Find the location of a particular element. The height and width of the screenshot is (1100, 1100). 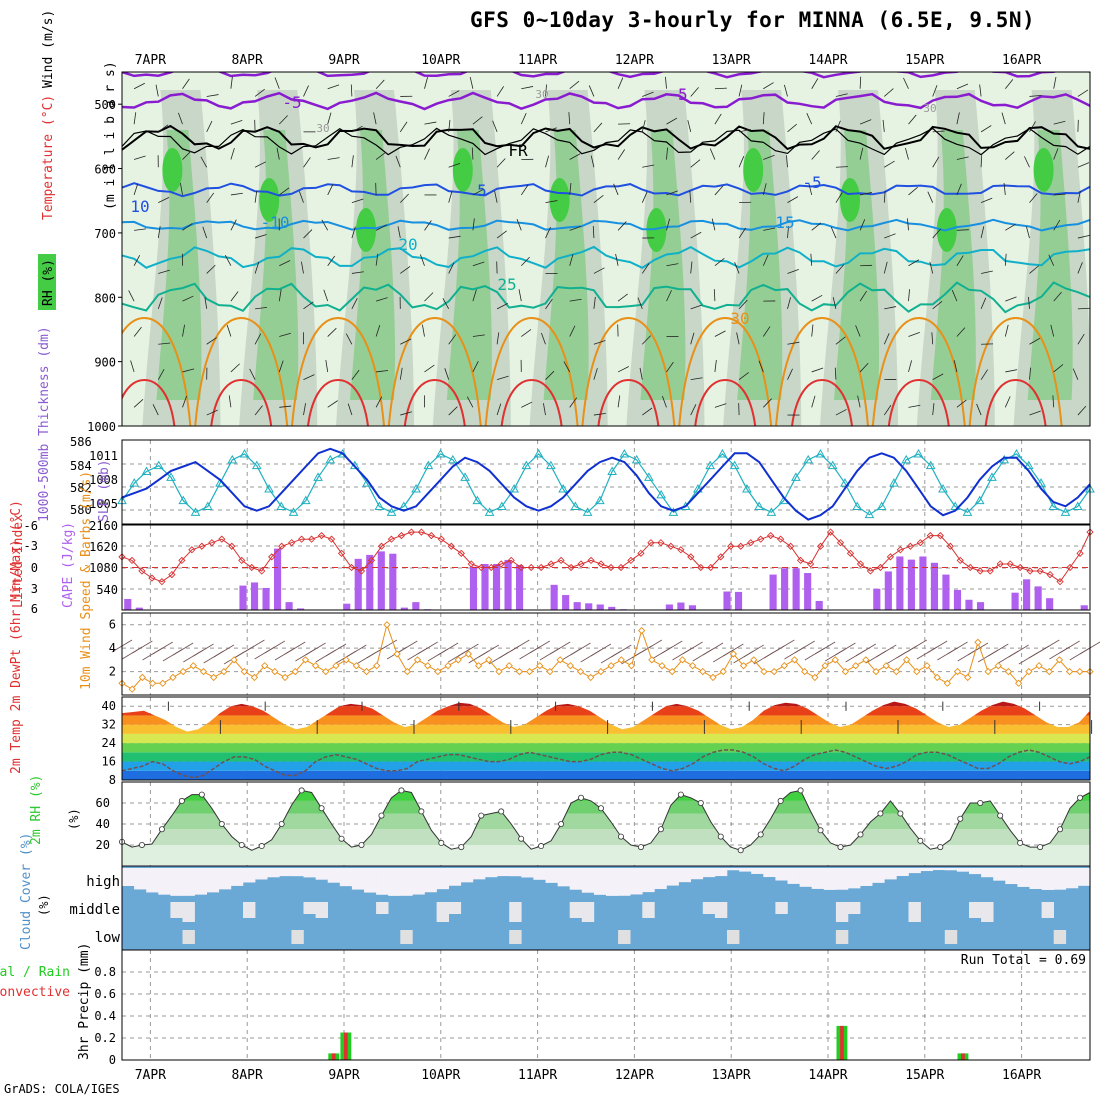

cloud-middle-gap is located at coordinates (309, 908).